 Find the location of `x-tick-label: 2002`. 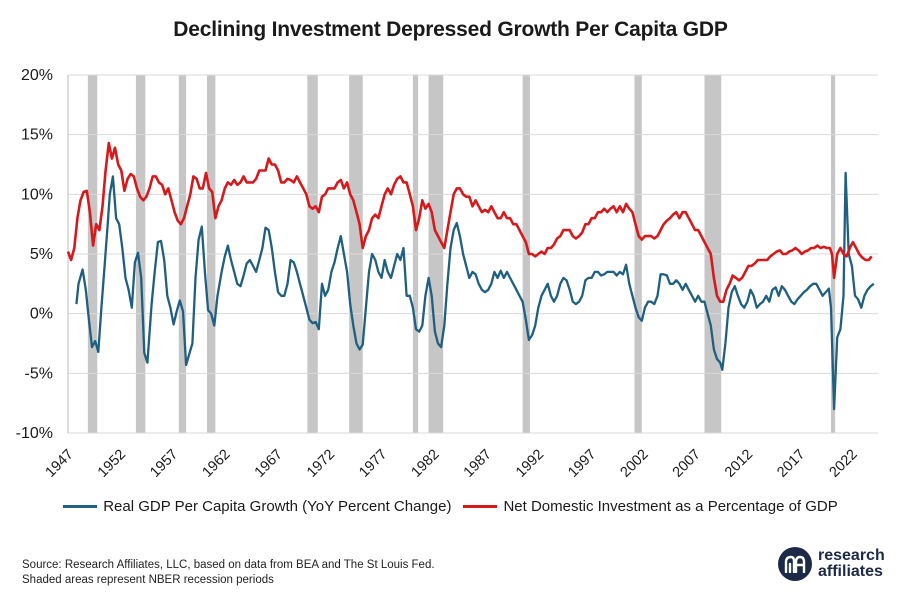

x-tick-label: 2002 is located at coordinates (635, 464).